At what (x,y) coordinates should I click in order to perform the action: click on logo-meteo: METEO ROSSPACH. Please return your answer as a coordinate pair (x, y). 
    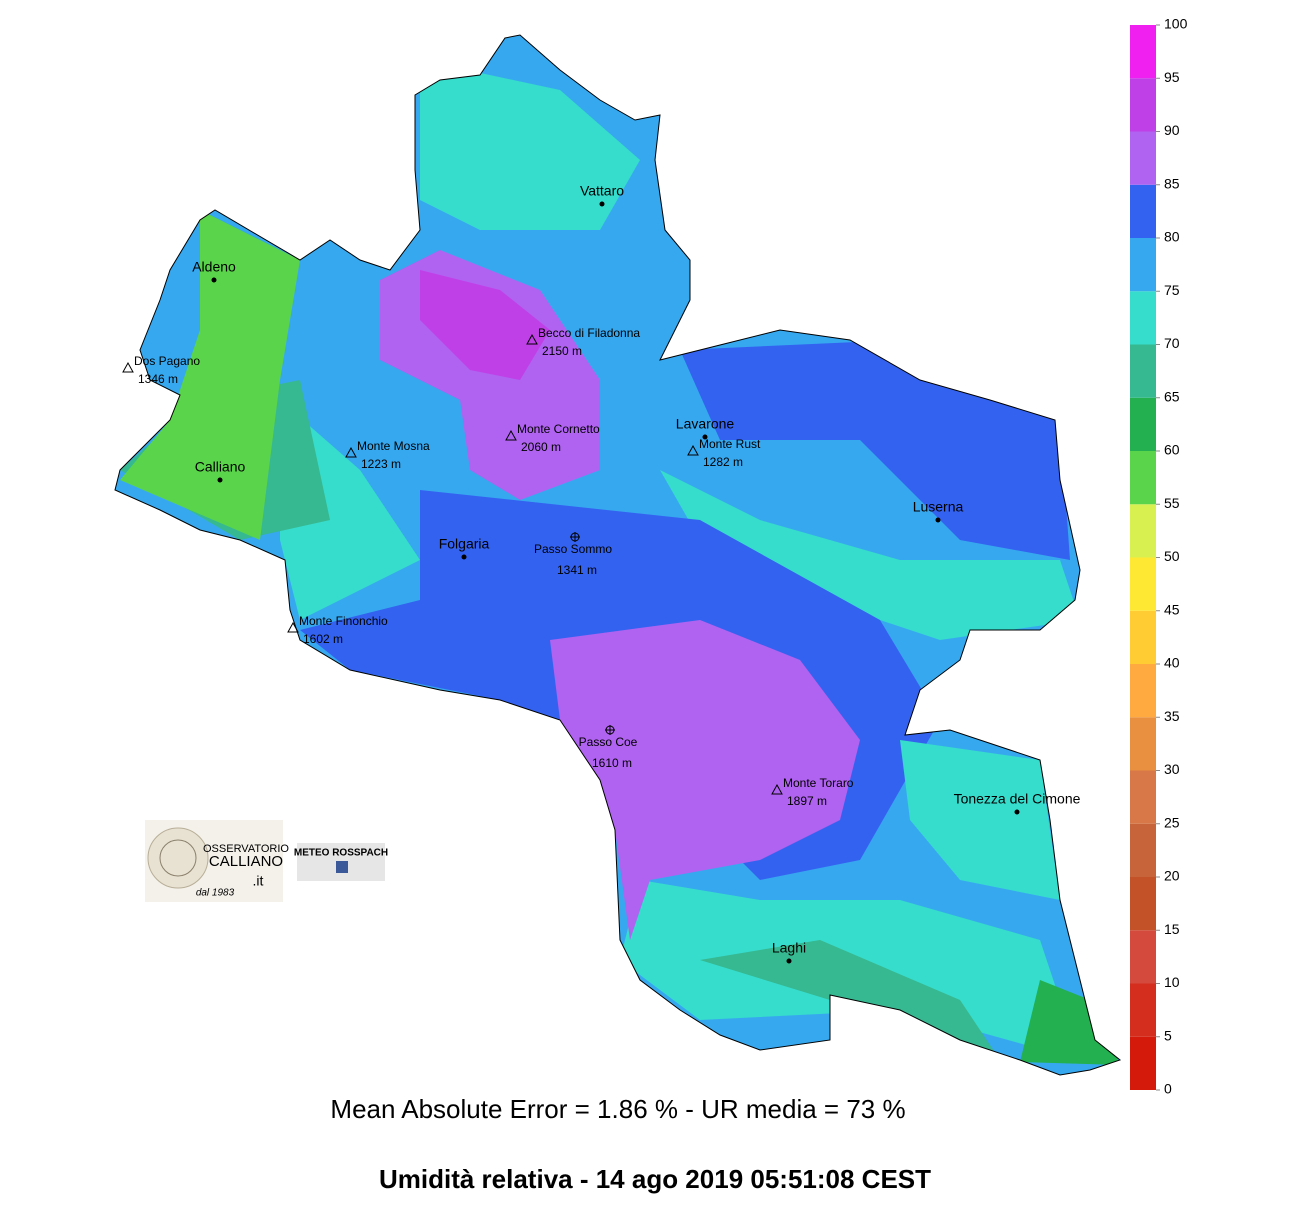
    Looking at the image, I should click on (341, 862).